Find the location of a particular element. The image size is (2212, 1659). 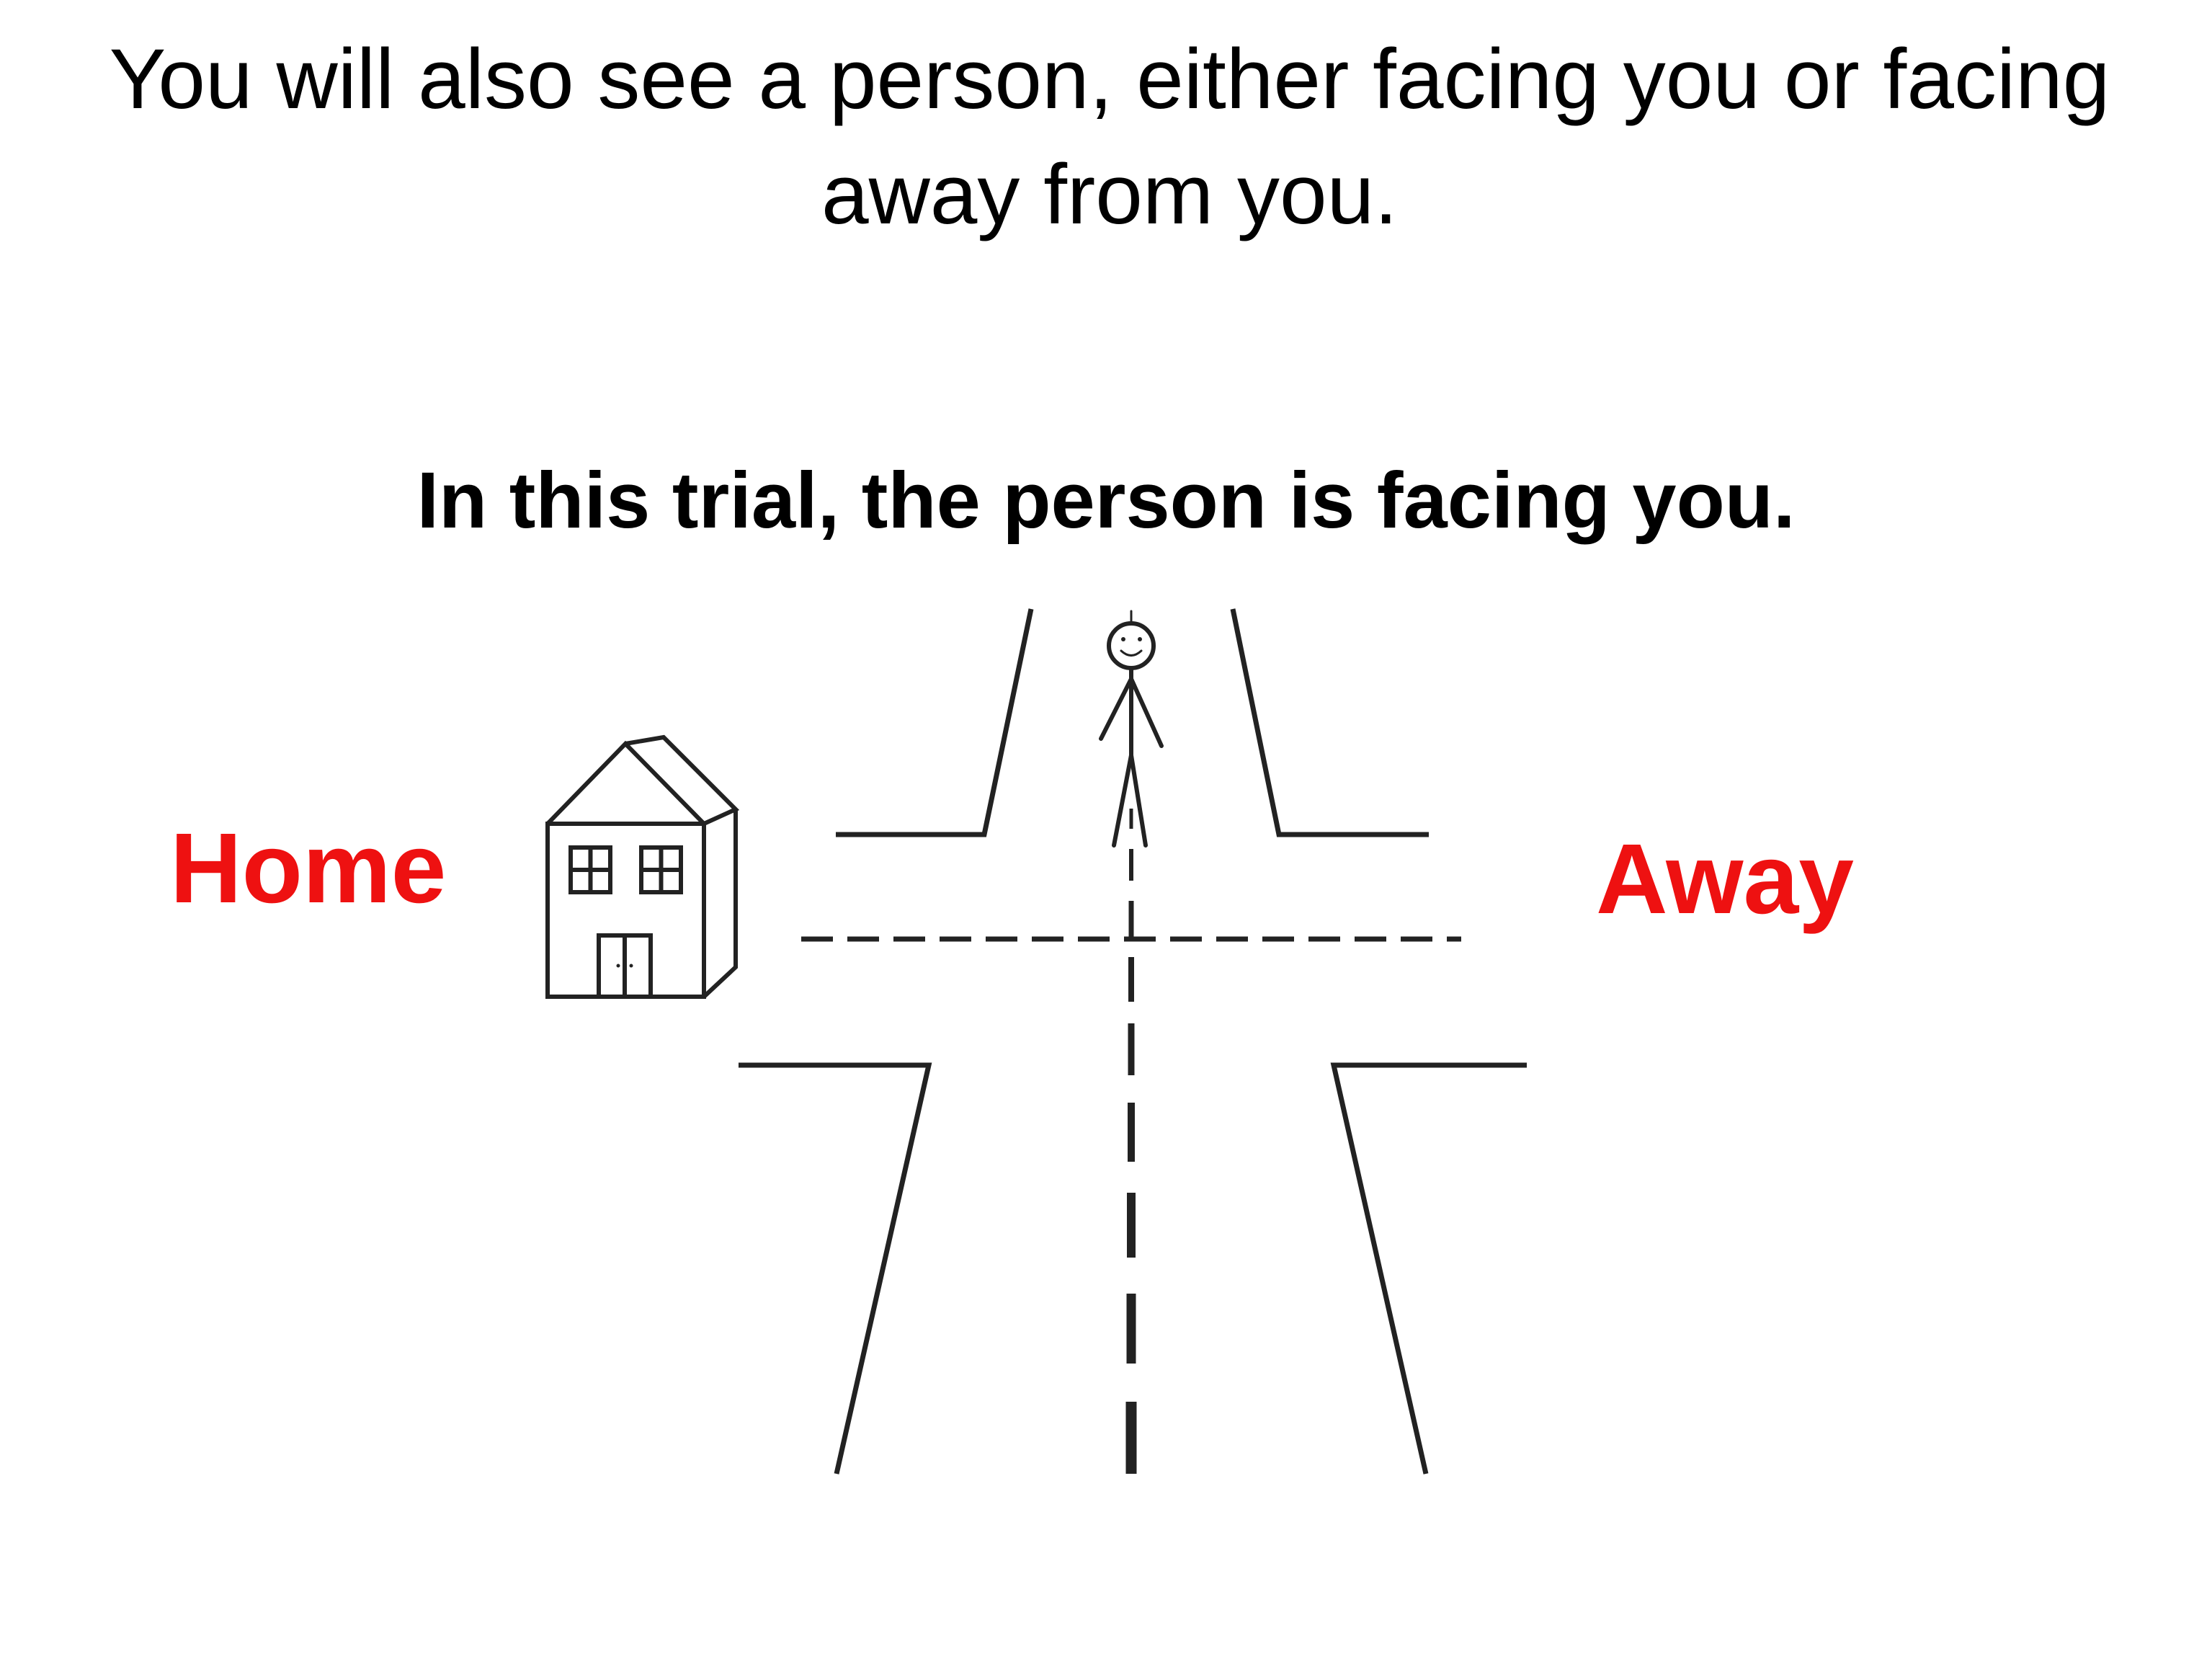

road-edge-upper-right is located at coordinates (1330, 722).